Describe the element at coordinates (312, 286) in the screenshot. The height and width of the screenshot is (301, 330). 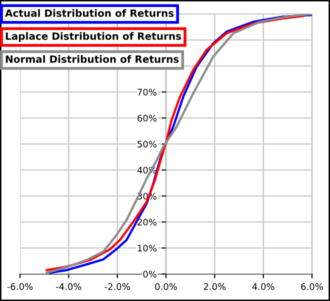
I see `x-tick-label: 6.0%` at that location.